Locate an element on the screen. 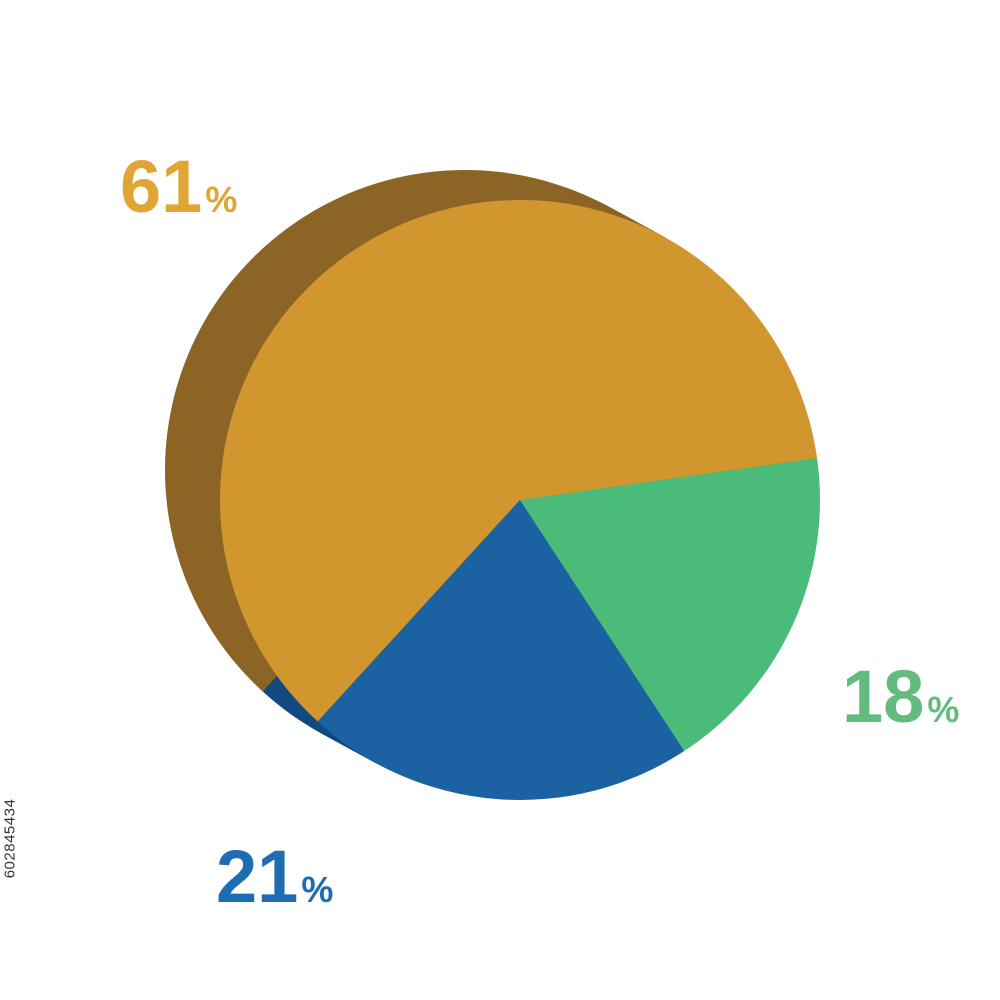  label-18-percent-sign: % is located at coordinates (943, 709).